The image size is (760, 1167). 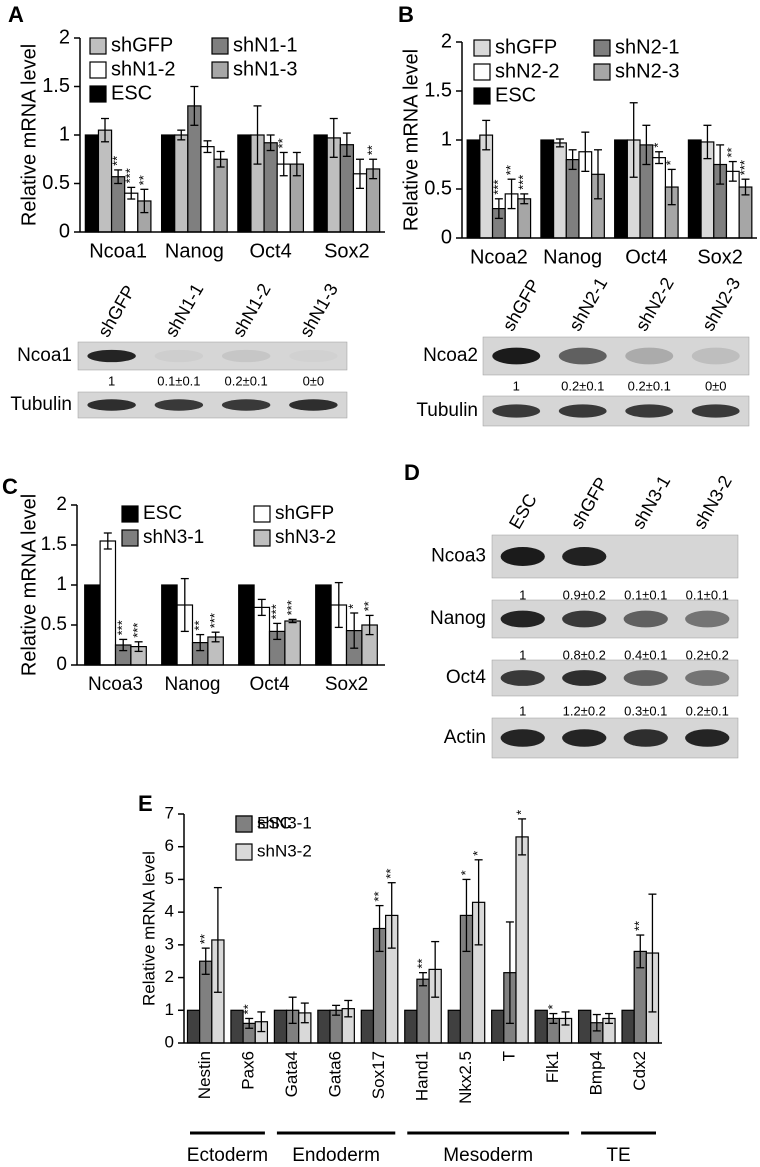 What do you see at coordinates (378, 1075) in the screenshot?
I see `x-tick-label: Sox17` at bounding box center [378, 1075].